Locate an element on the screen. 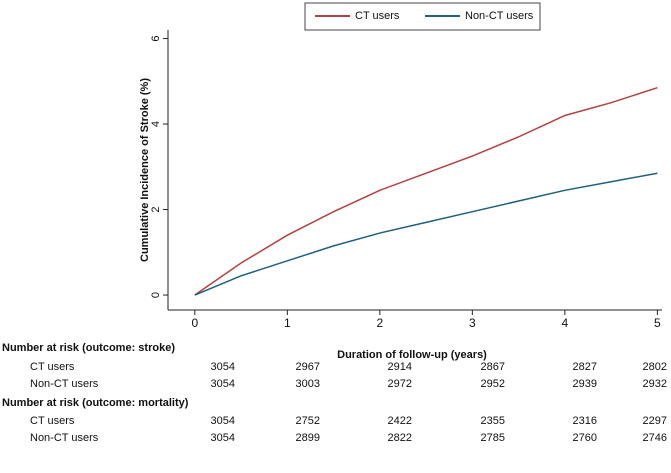  table-cell: 2972 is located at coordinates (400, 384).